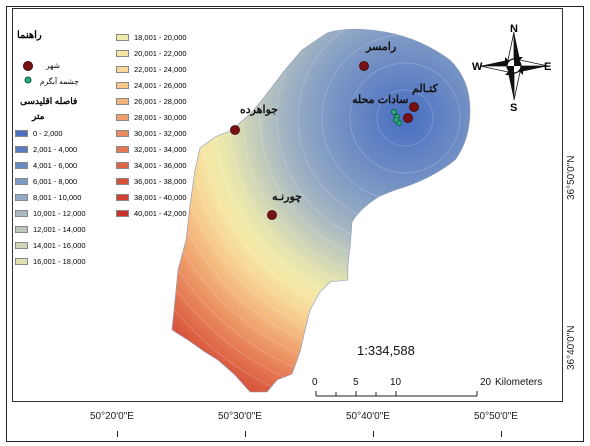  What do you see at coordinates (59, 229) in the screenshot?
I see `legend-class-label: 12,001 - 14,000` at bounding box center [59, 229].